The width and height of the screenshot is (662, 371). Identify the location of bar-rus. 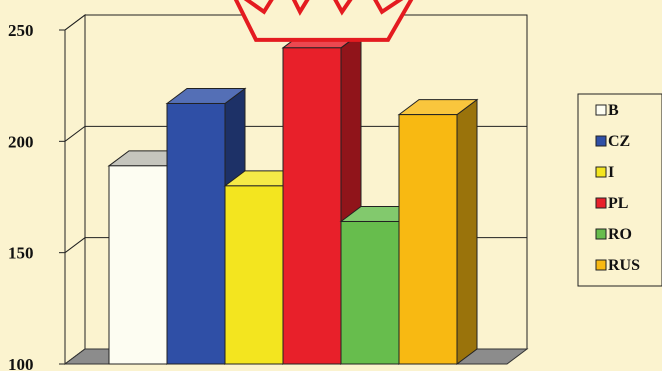
(438, 231).